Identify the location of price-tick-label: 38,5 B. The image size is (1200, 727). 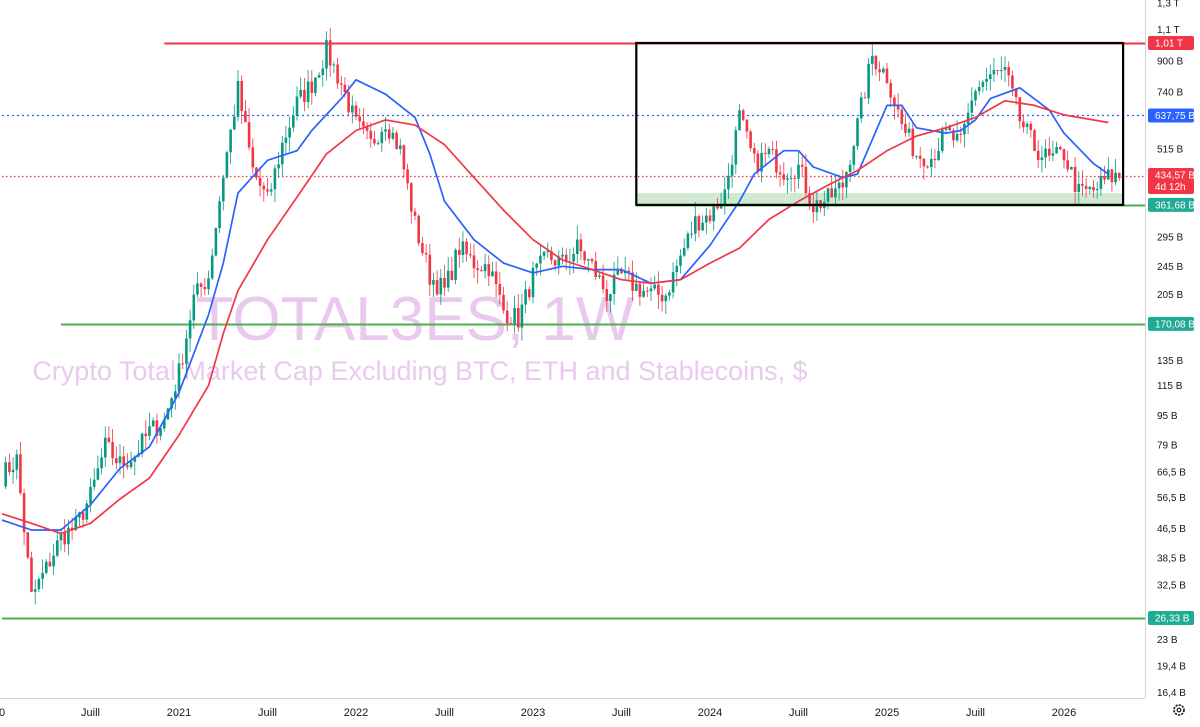
(1171, 559).